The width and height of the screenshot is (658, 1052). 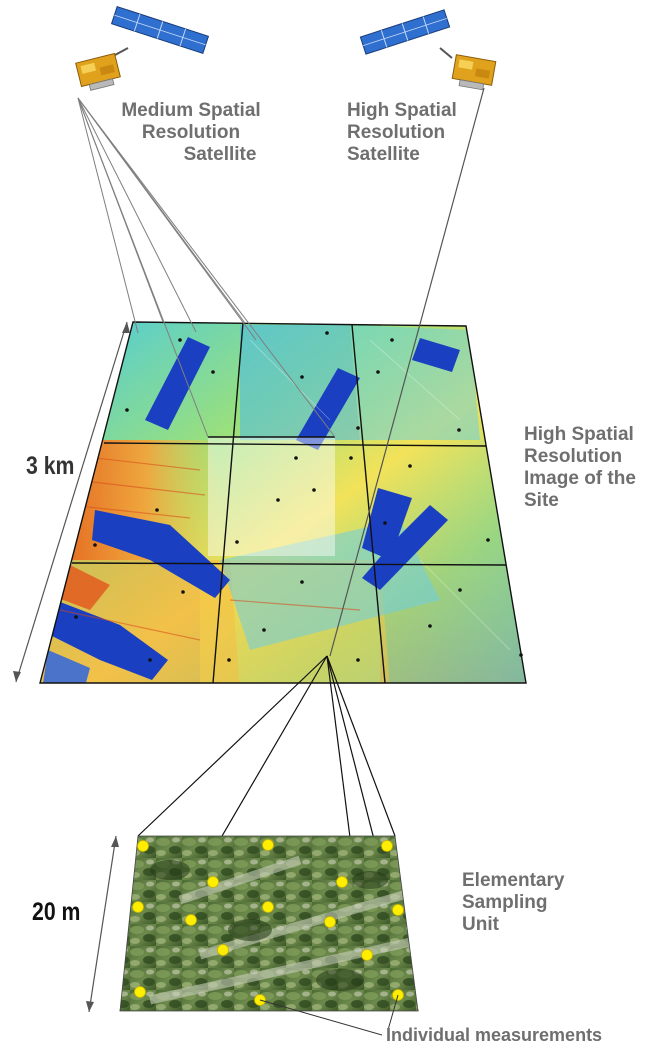 I want to click on high-satellite-label-line1: High Spatial, so click(x=402, y=110).